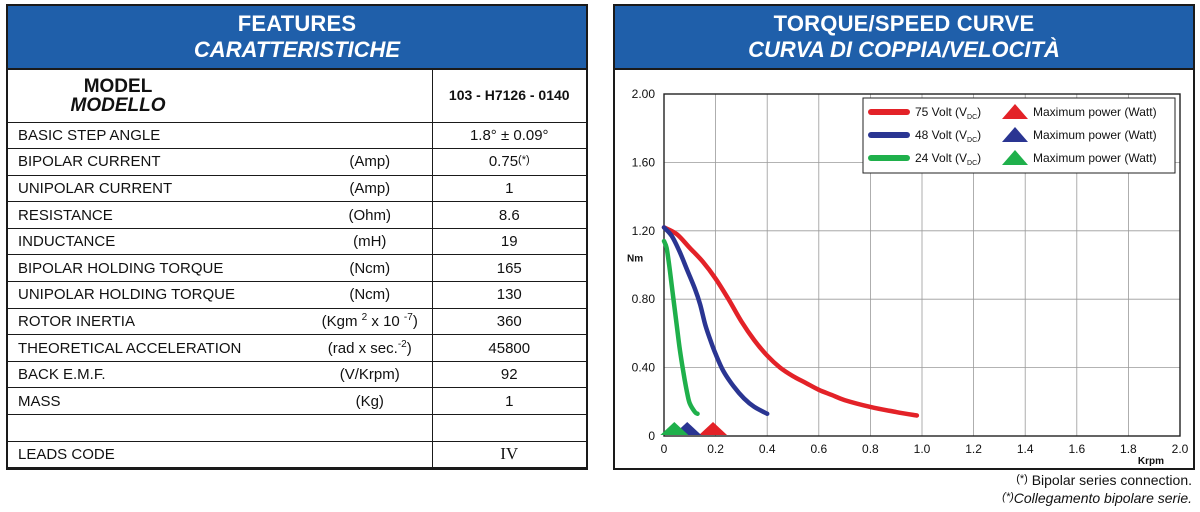 This screenshot has width=1200, height=512. What do you see at coordinates (158, 401) in the screenshot?
I see `row-label: MASS` at bounding box center [158, 401].